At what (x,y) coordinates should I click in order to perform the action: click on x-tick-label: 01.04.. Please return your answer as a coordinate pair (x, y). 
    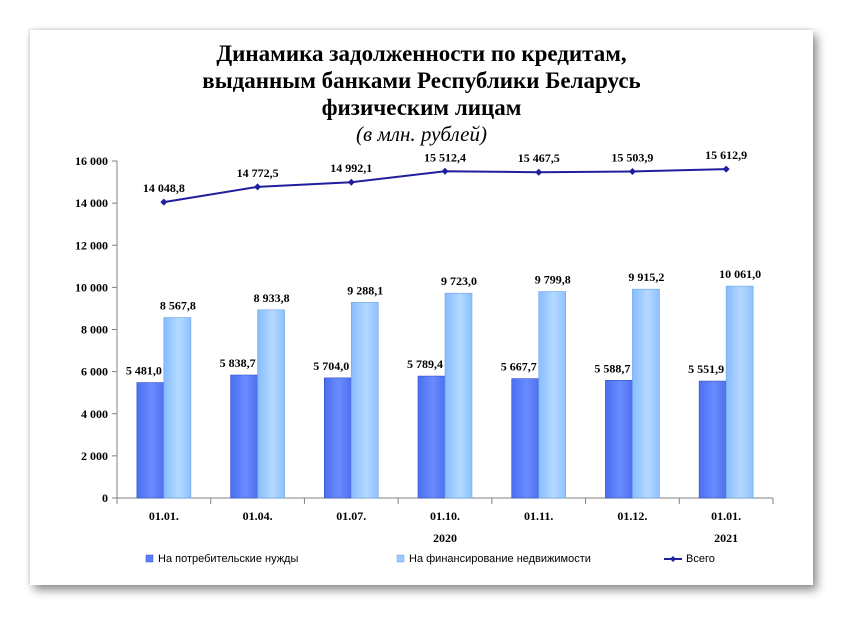
    Looking at the image, I should click on (258, 516).